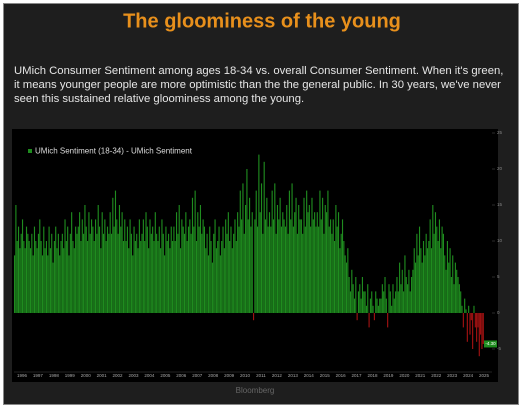 This screenshot has width=524, height=409. Describe the element at coordinates (500, 204) in the screenshot. I see `y-tick-label: 15` at that location.